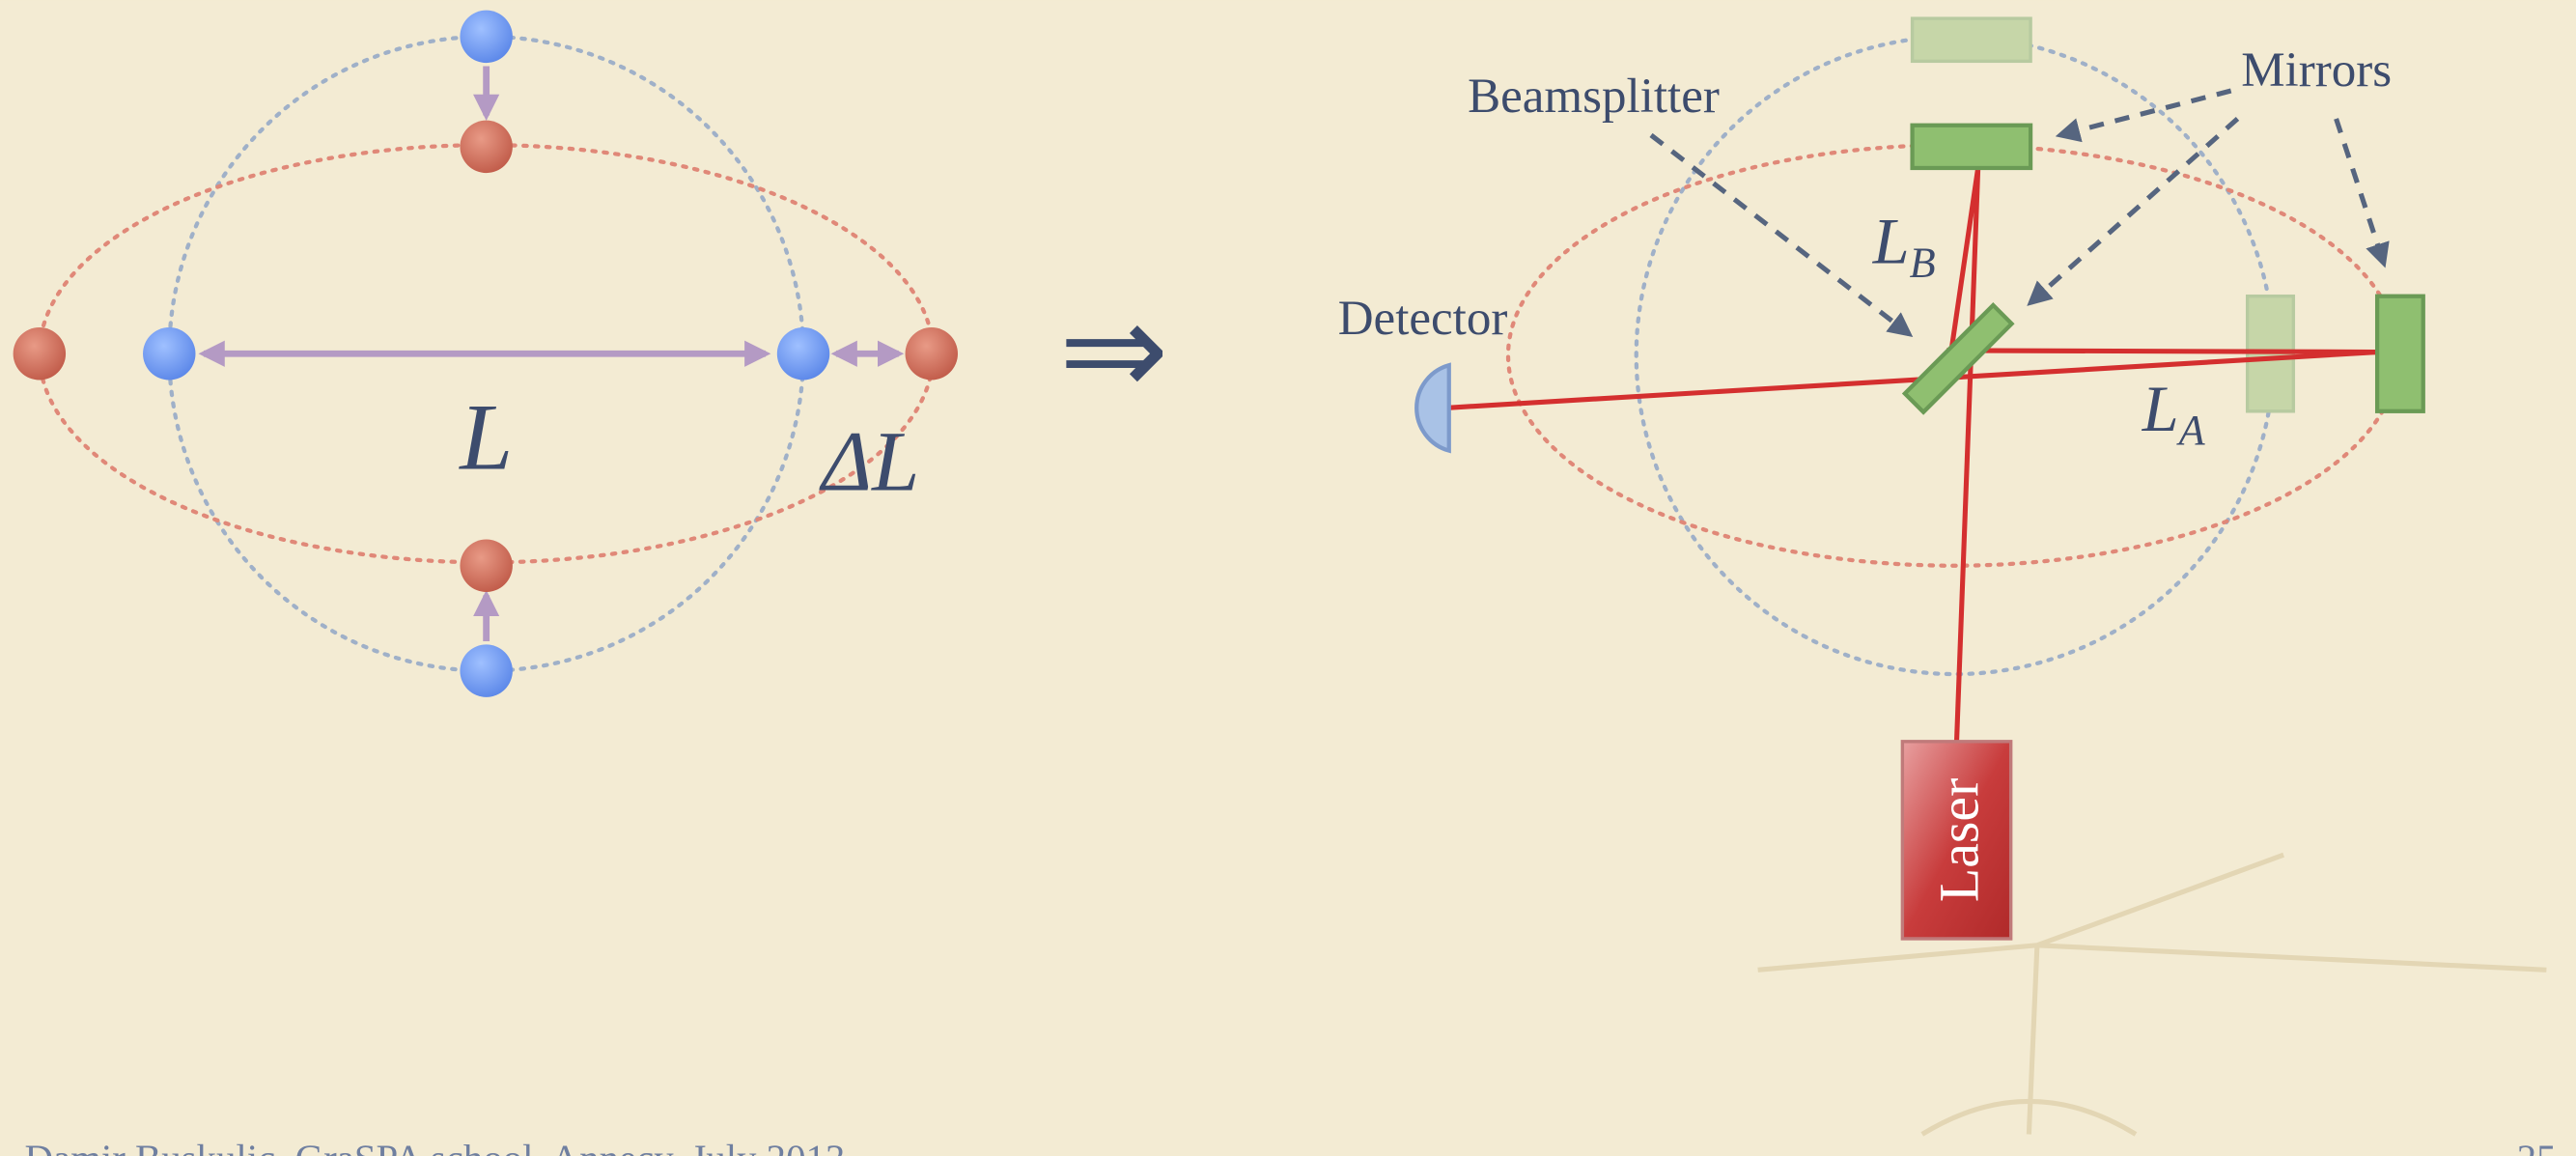 Image resolution: width=2576 pixels, height=1156 pixels. What do you see at coordinates (1971, 40) in the screenshot?
I see `mirror-ghost-top` at bounding box center [1971, 40].